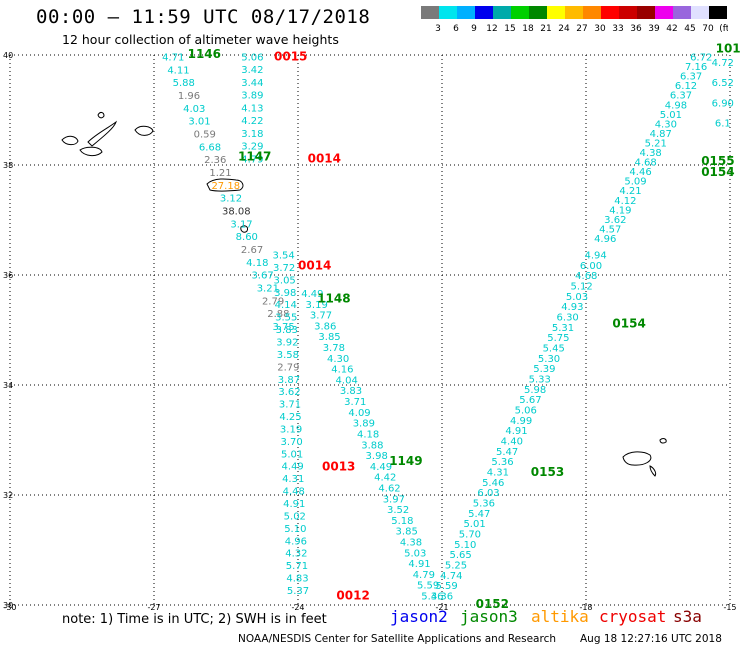 The image size is (740, 650). Describe the element at coordinates (394, 499) in the screenshot. I see `wave-height-label: 3.97` at that location.